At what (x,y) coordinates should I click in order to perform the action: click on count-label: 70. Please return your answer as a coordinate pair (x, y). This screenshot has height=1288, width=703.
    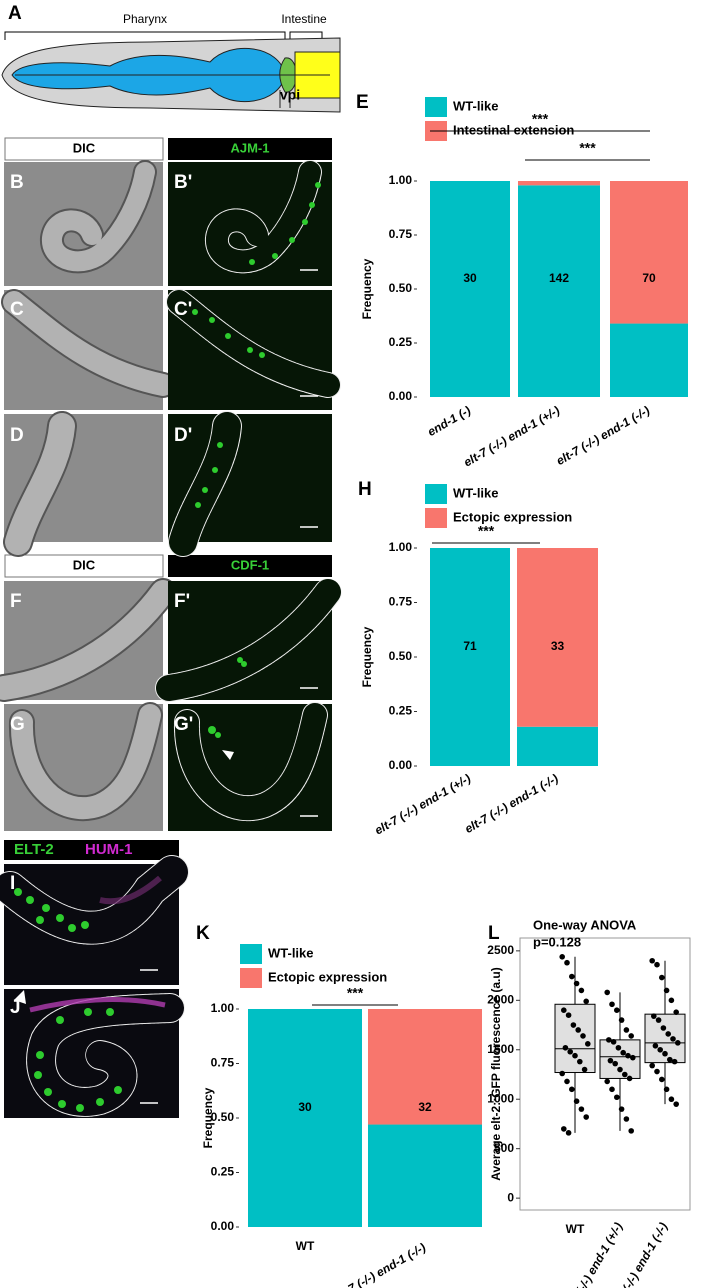
    Looking at the image, I should click on (649, 278).